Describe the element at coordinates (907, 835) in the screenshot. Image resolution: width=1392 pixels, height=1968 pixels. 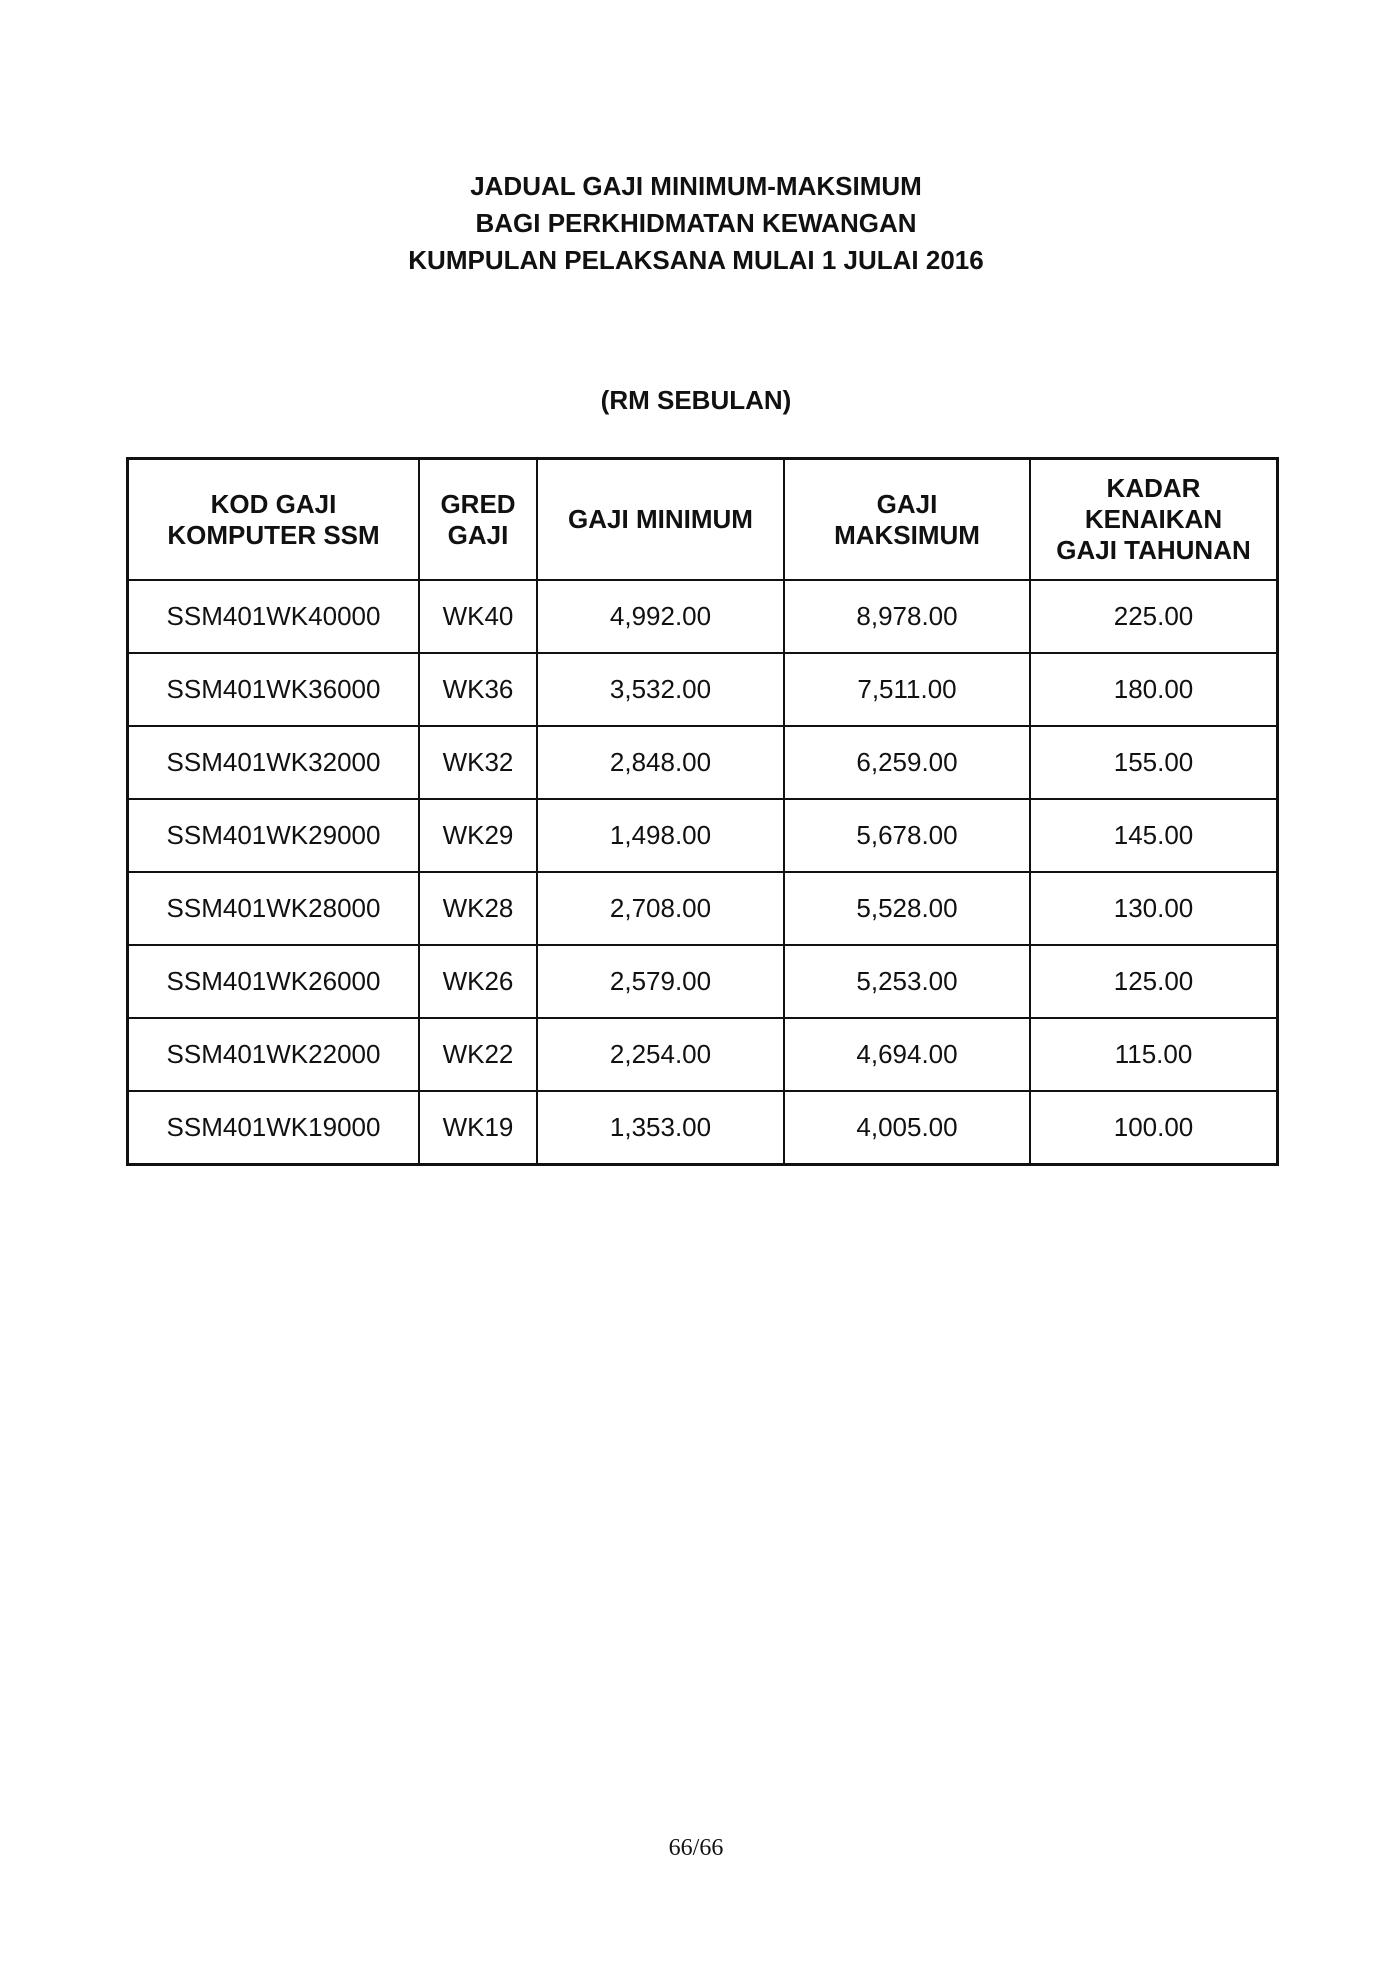
I see `cell-gaji-maksimum: 5,678.00` at that location.